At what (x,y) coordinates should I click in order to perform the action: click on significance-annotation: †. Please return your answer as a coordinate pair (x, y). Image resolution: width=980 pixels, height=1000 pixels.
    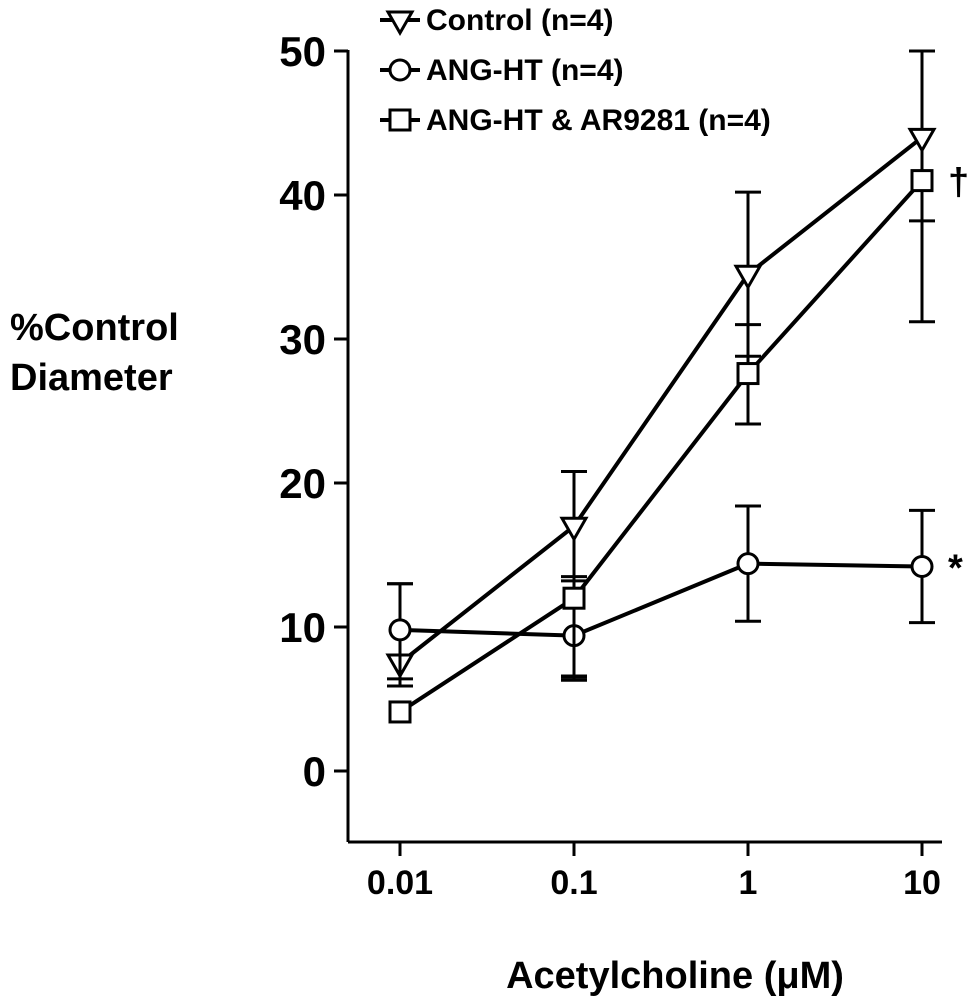
    Looking at the image, I should click on (958, 183).